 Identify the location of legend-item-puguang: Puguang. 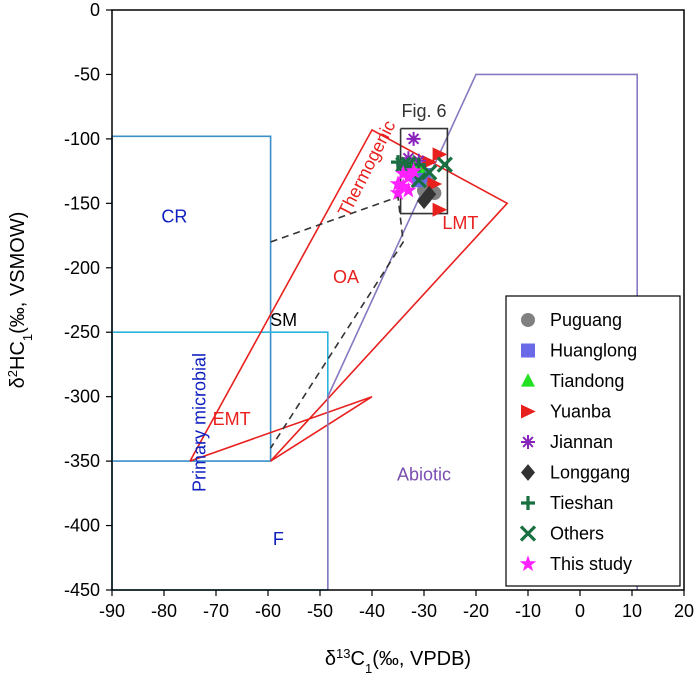
(571, 320).